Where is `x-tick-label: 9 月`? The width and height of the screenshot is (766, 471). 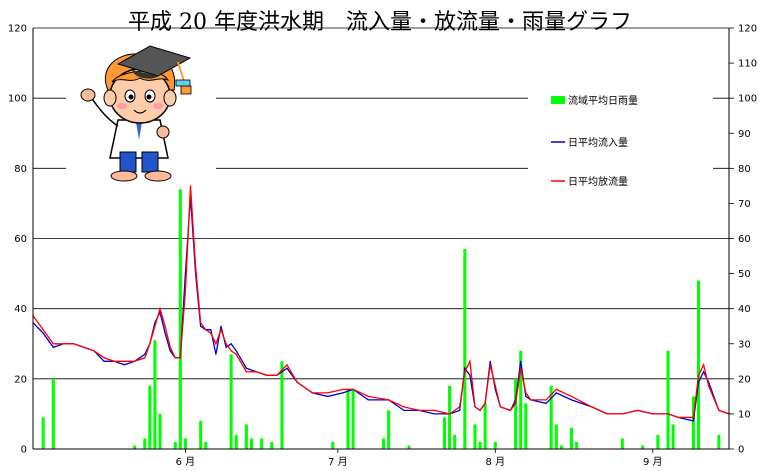 x-tick-label: 9 月 is located at coordinates (653, 462).